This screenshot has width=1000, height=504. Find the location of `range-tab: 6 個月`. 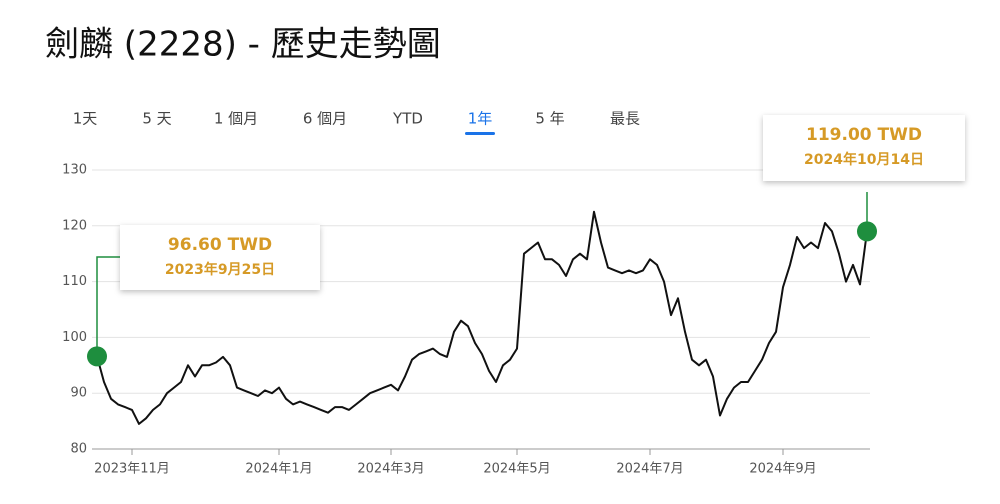

range-tab: 6 個月 is located at coordinates (325, 119).